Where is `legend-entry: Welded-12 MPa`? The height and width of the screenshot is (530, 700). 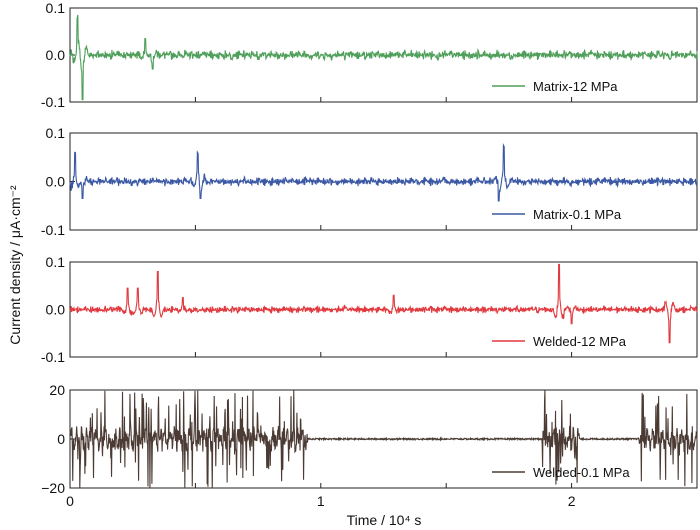 legend-entry: Welded-12 MPa is located at coordinates (580, 341).